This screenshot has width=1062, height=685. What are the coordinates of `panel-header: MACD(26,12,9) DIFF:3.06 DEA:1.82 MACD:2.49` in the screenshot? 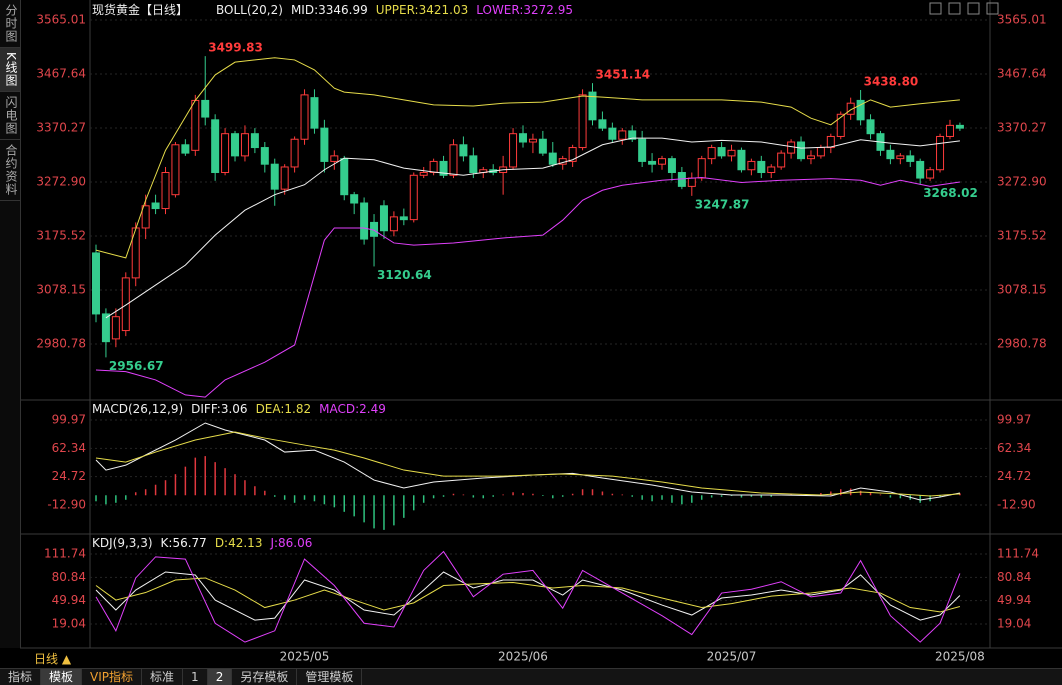 It's located at (239, 409).